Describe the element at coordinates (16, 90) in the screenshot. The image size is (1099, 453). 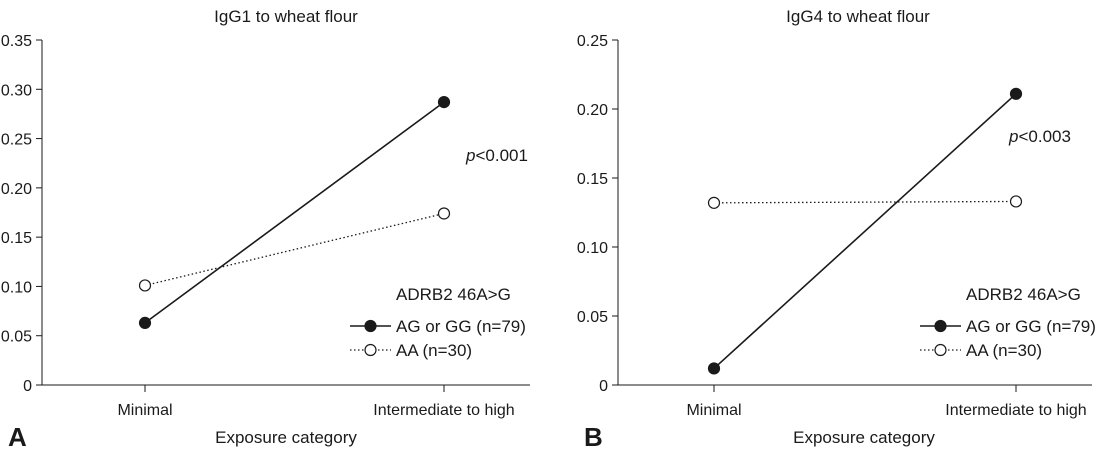
I see `y-tick-label: 0.30` at that location.